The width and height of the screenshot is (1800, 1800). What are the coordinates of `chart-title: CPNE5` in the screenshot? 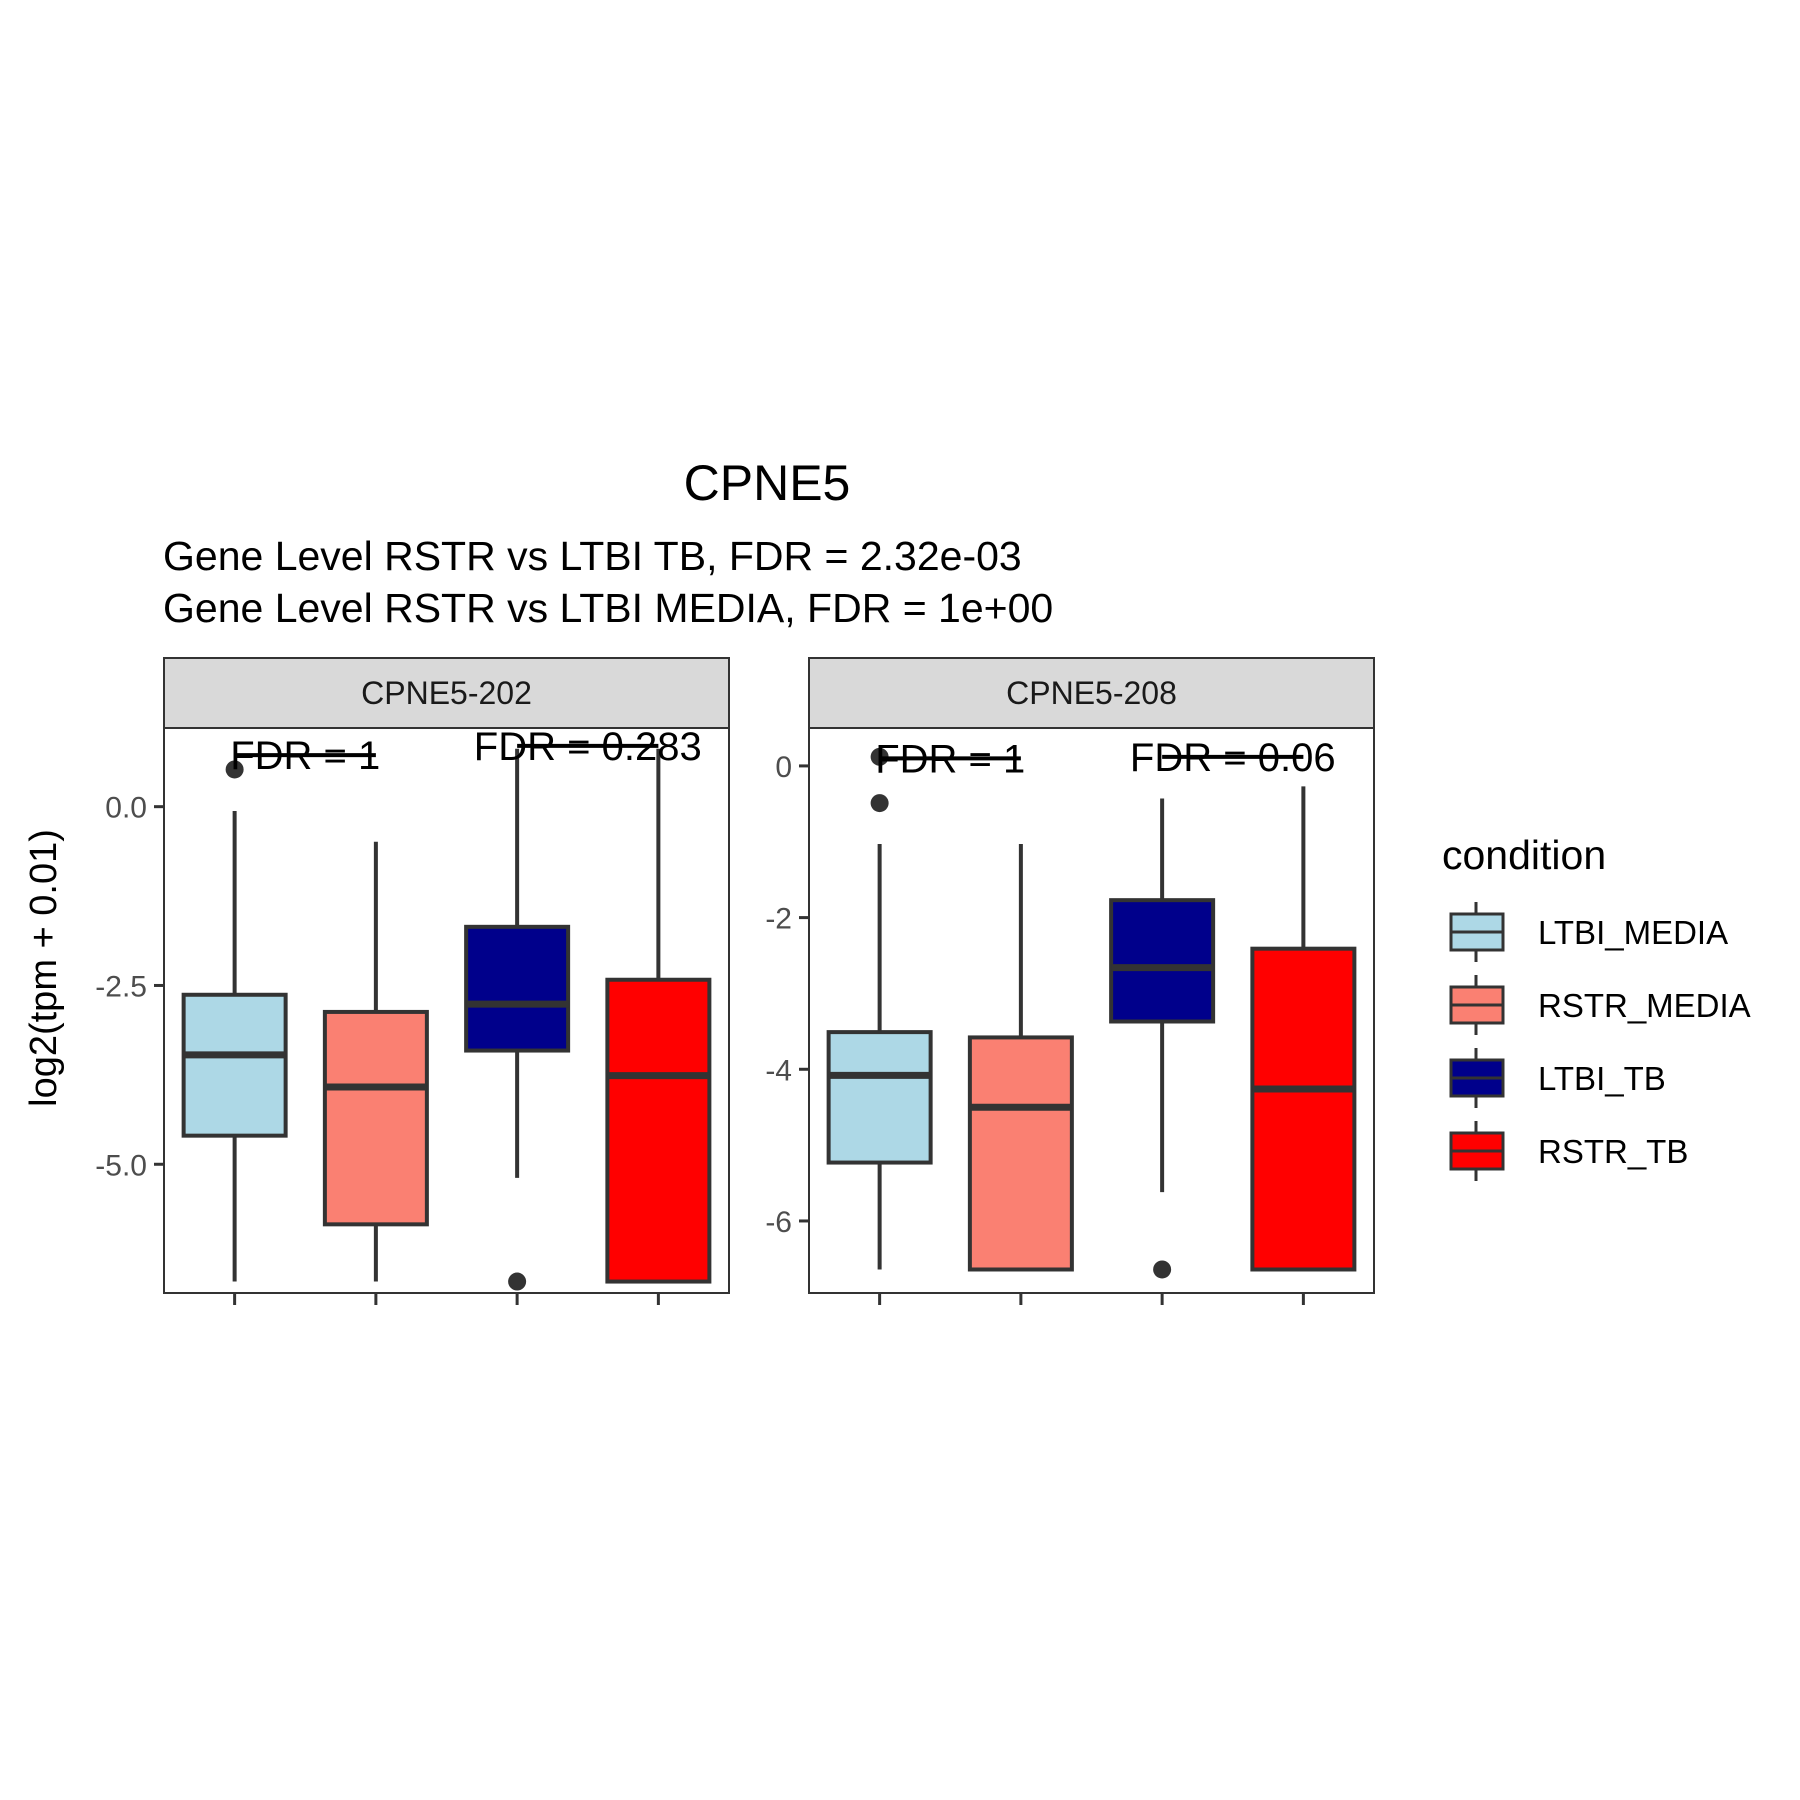 It's located at (767, 483).